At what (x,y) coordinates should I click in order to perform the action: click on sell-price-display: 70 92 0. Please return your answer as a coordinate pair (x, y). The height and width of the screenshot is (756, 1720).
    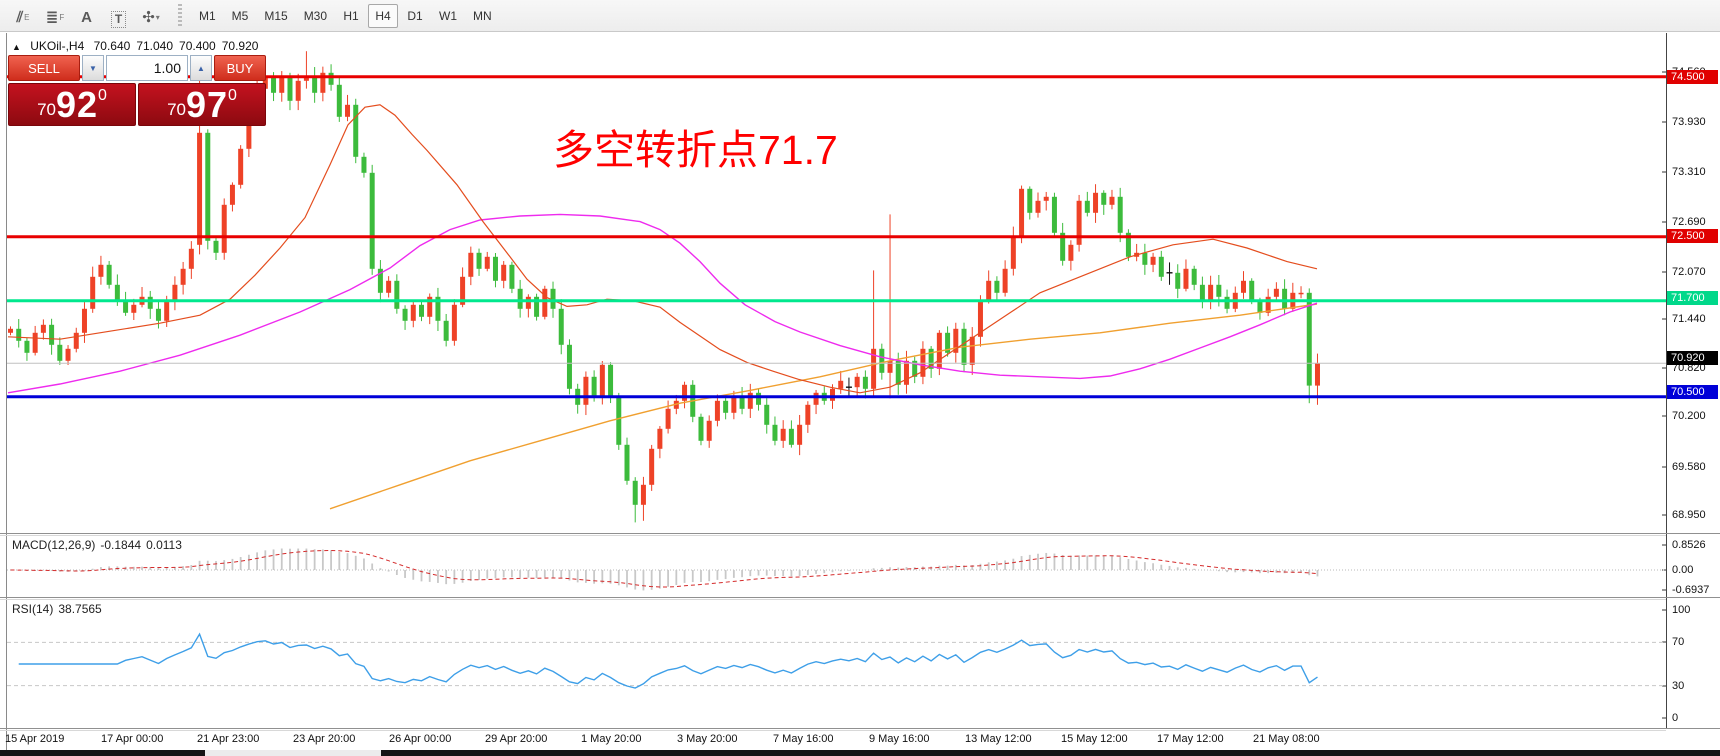
    Looking at the image, I should click on (72, 104).